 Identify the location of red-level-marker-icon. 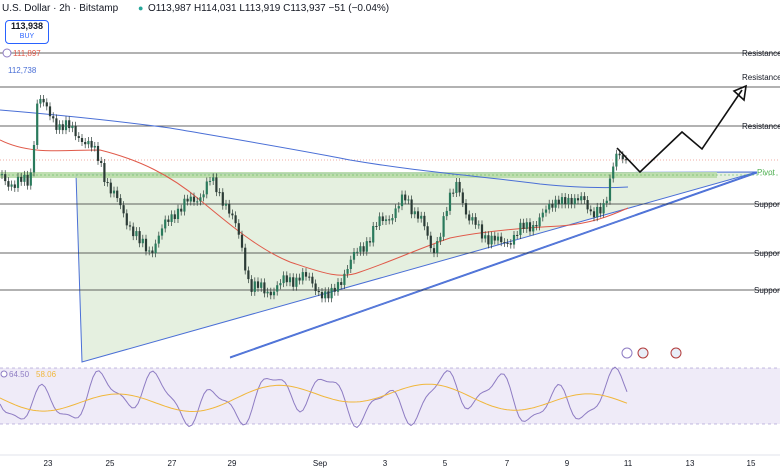
(7, 53).